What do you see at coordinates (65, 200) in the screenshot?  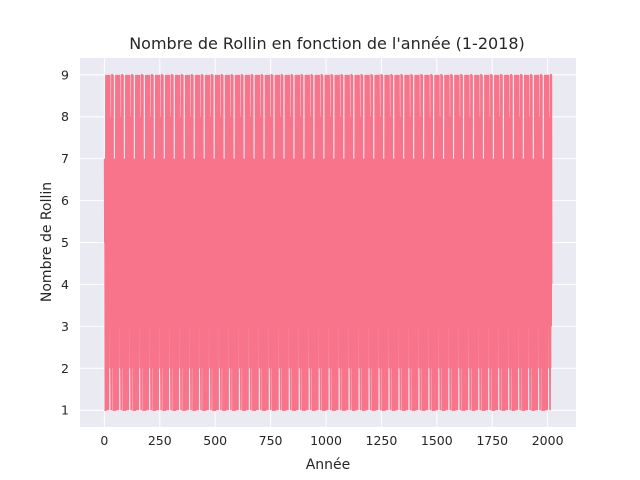 I see `y-tick-label: 6` at bounding box center [65, 200].